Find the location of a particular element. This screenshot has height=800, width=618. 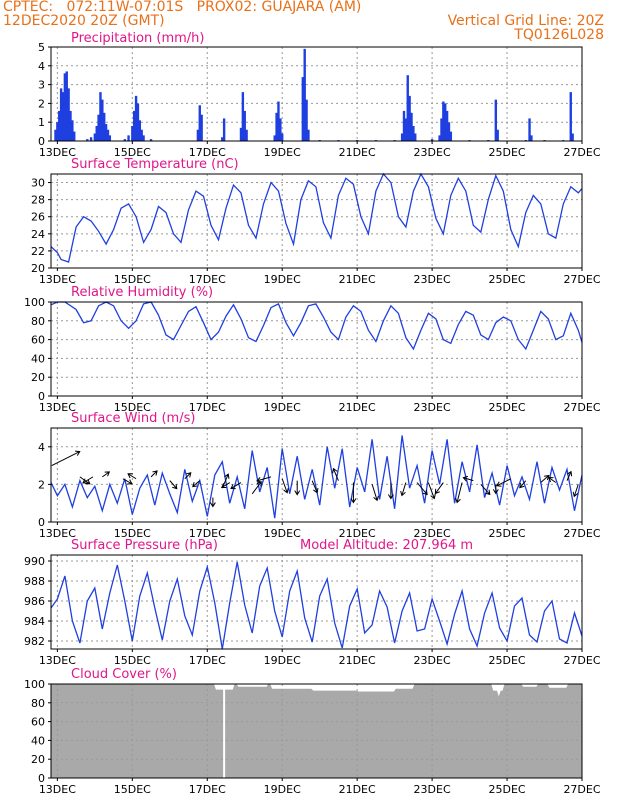

cloud-cover-area is located at coordinates (316, 731).